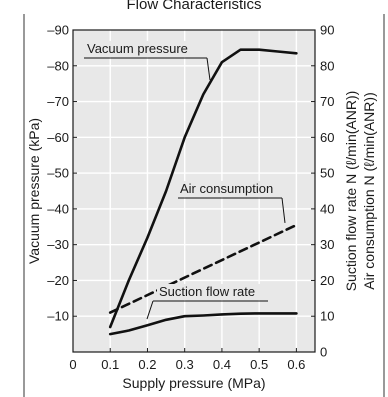 Image resolution: width=388 pixels, height=397 pixels. I want to click on annotation-label: Air consumption, so click(226, 188).